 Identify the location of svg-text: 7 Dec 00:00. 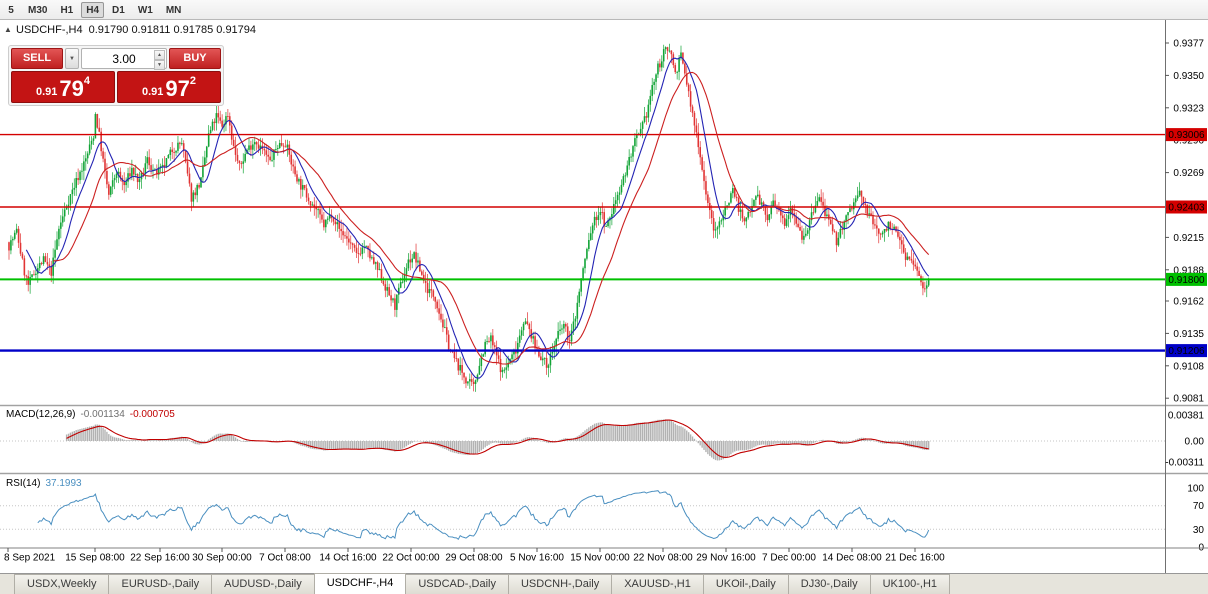
(789, 558).